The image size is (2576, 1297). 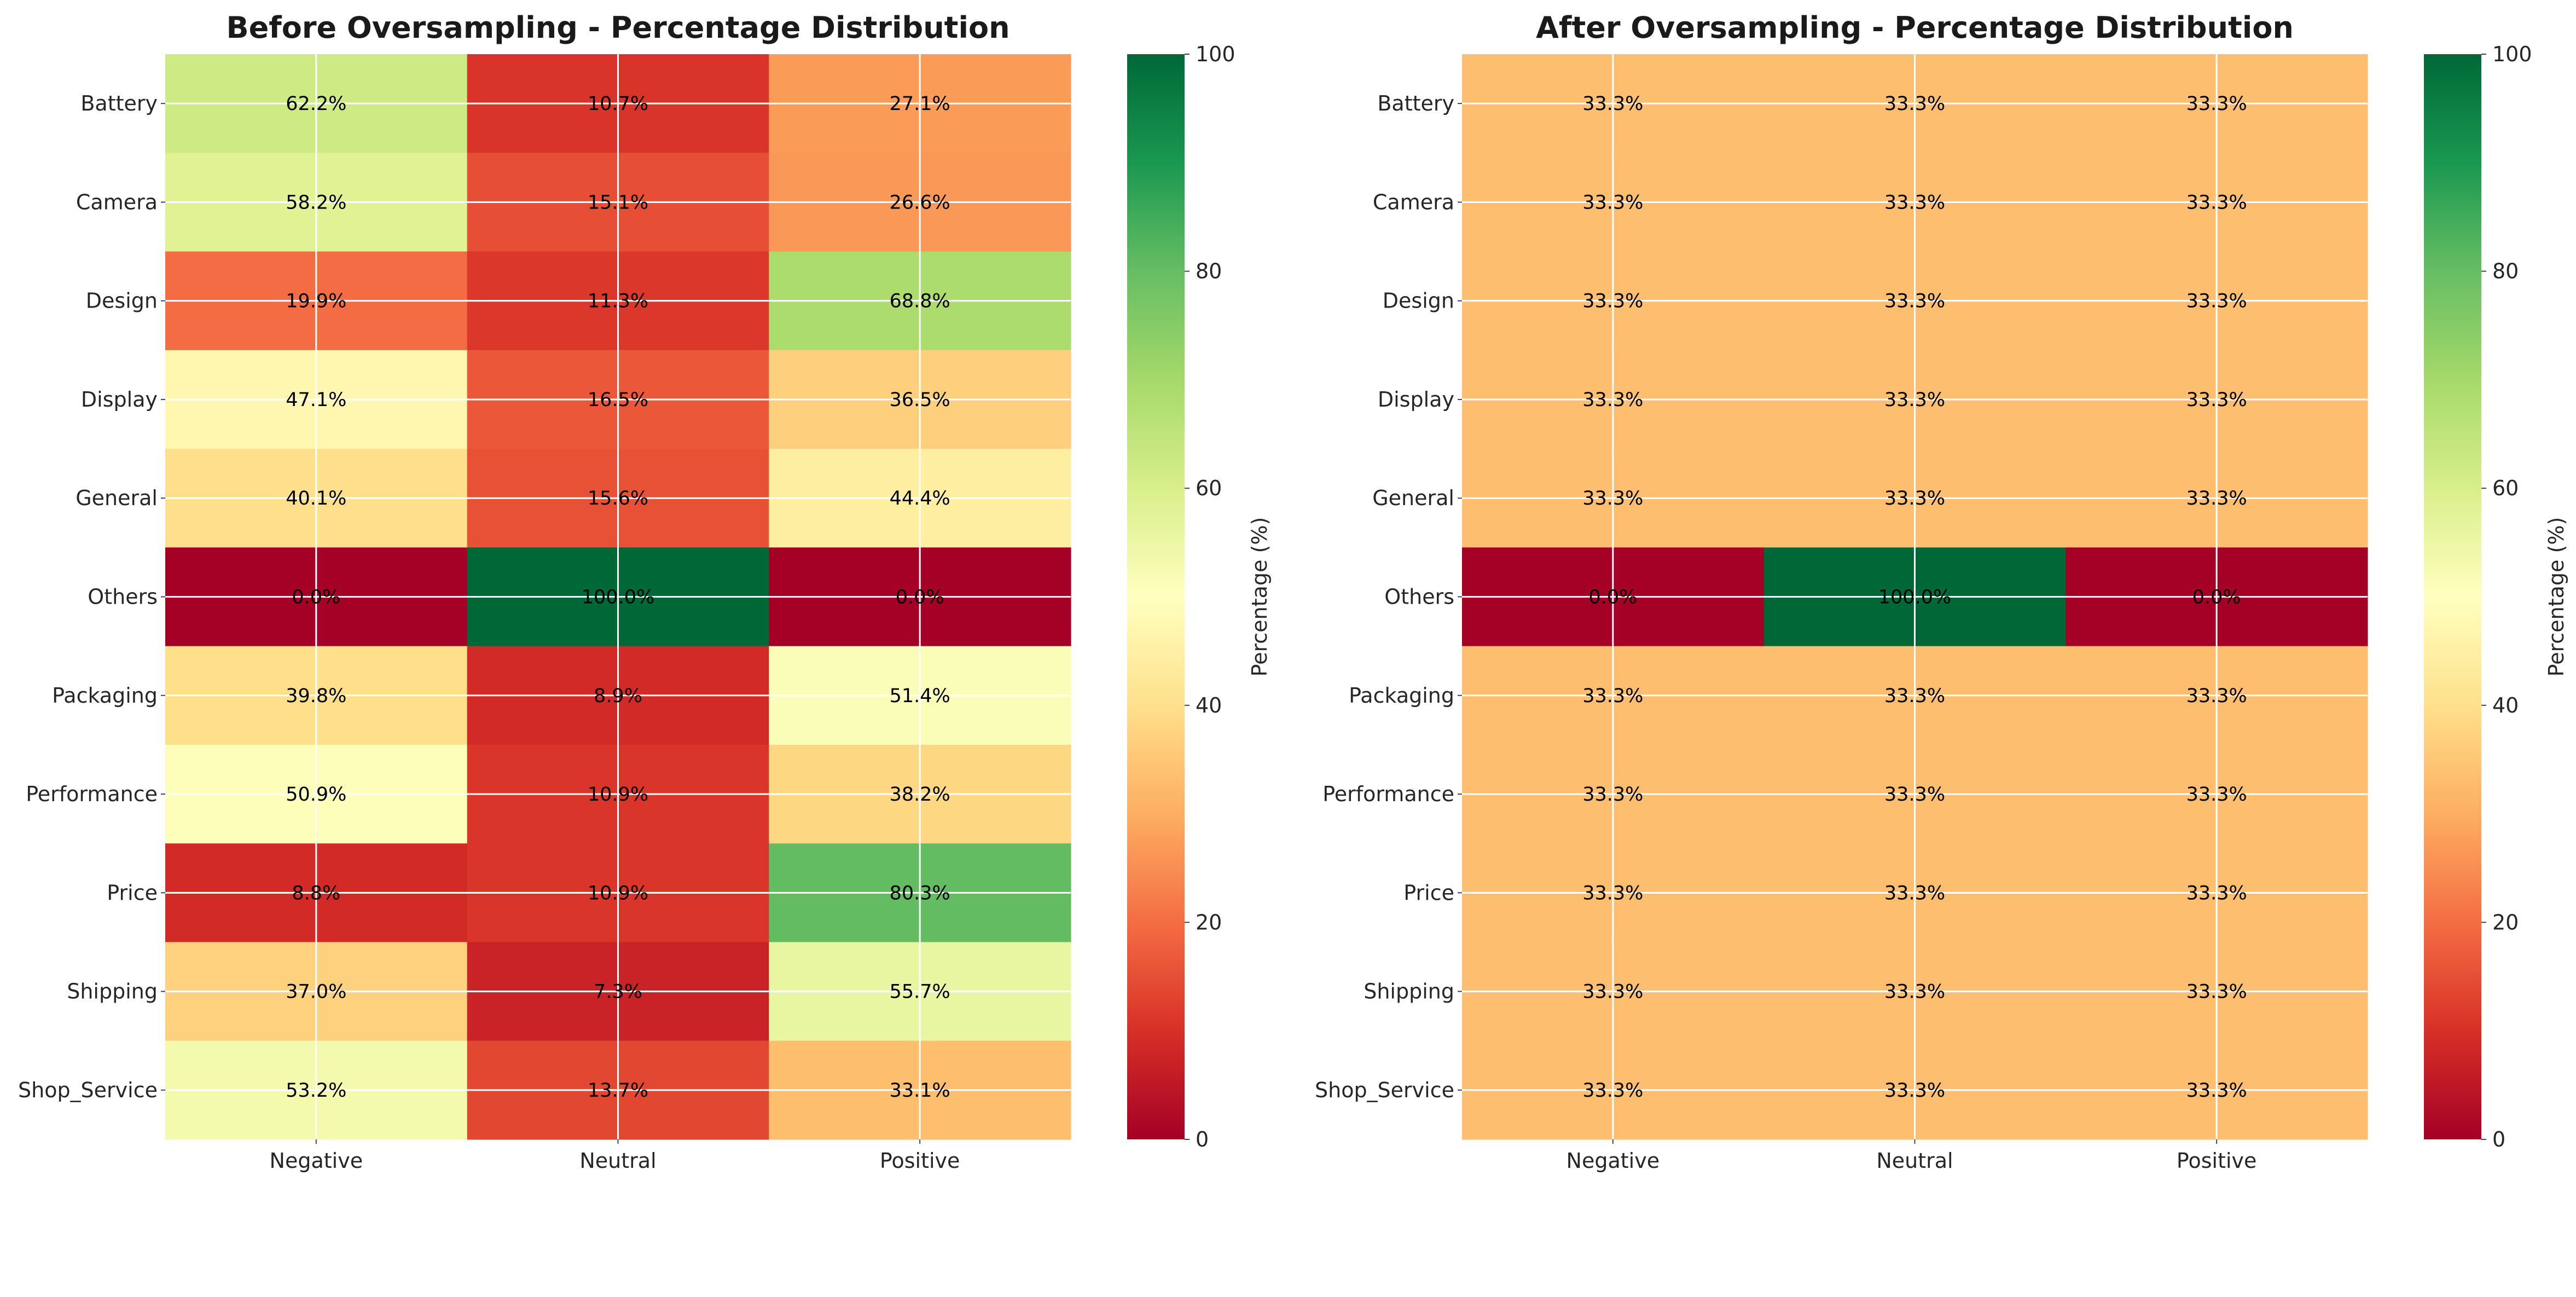 I want to click on cell-value-label: 15.1%, so click(x=618, y=202).